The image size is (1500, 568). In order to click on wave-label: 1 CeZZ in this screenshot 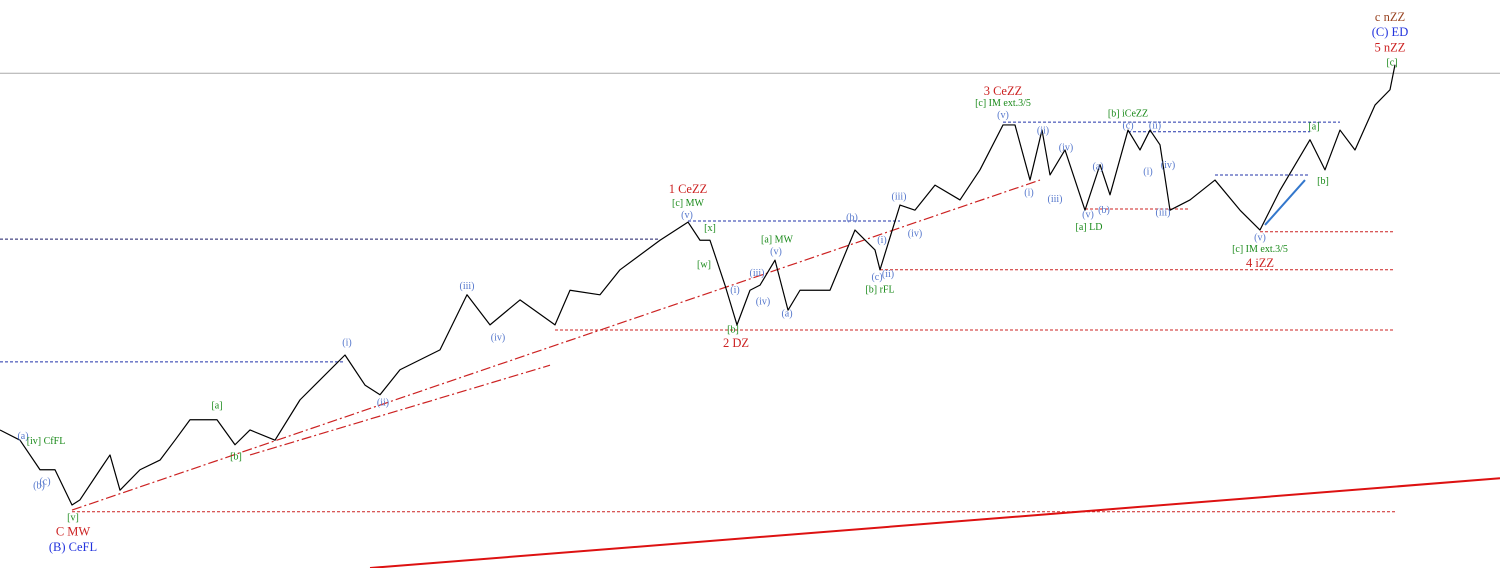, I will do `click(688, 189)`.